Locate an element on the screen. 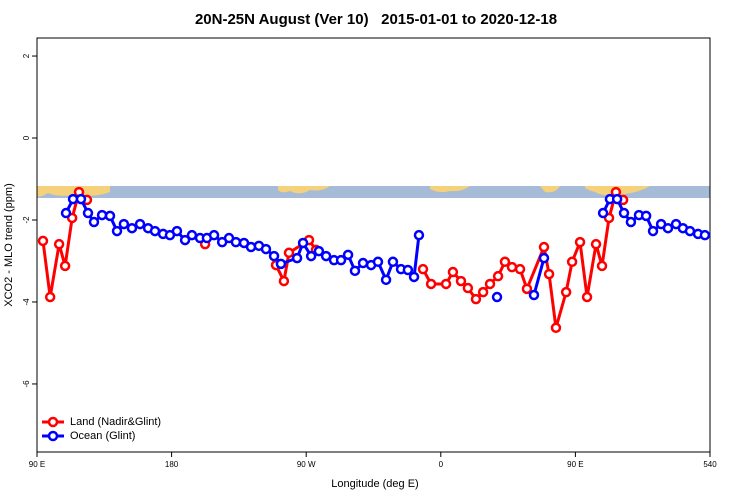 The image size is (750, 500). map-strip is located at coordinates (373, 192).